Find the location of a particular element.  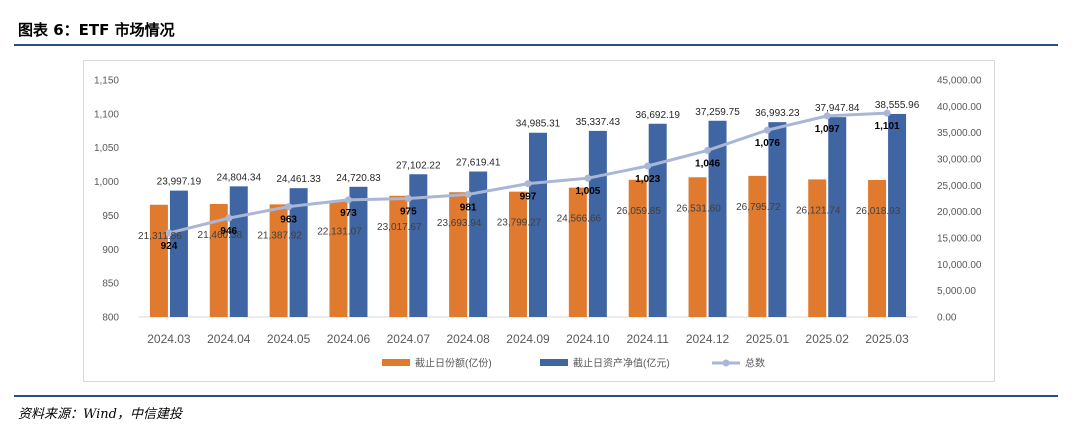

bar-shares-label: 23,017.67 is located at coordinates (399, 227).